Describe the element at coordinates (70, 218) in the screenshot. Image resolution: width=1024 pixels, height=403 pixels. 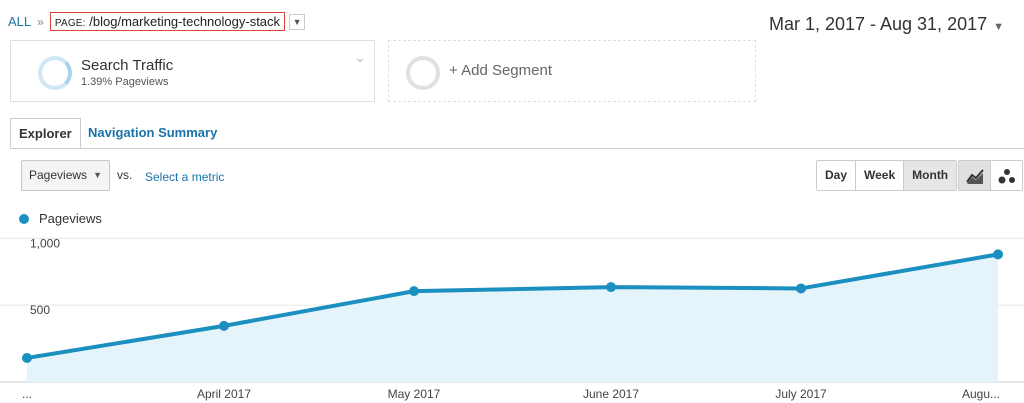
I see `legend-pageviews: Pageviews` at that location.